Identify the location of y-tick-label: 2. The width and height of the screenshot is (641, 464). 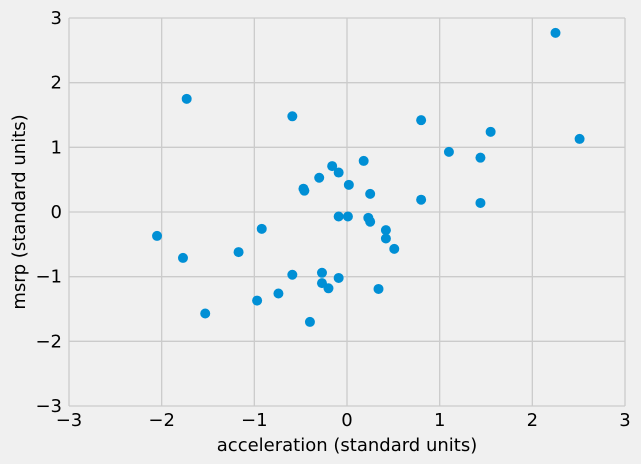
(56, 83).